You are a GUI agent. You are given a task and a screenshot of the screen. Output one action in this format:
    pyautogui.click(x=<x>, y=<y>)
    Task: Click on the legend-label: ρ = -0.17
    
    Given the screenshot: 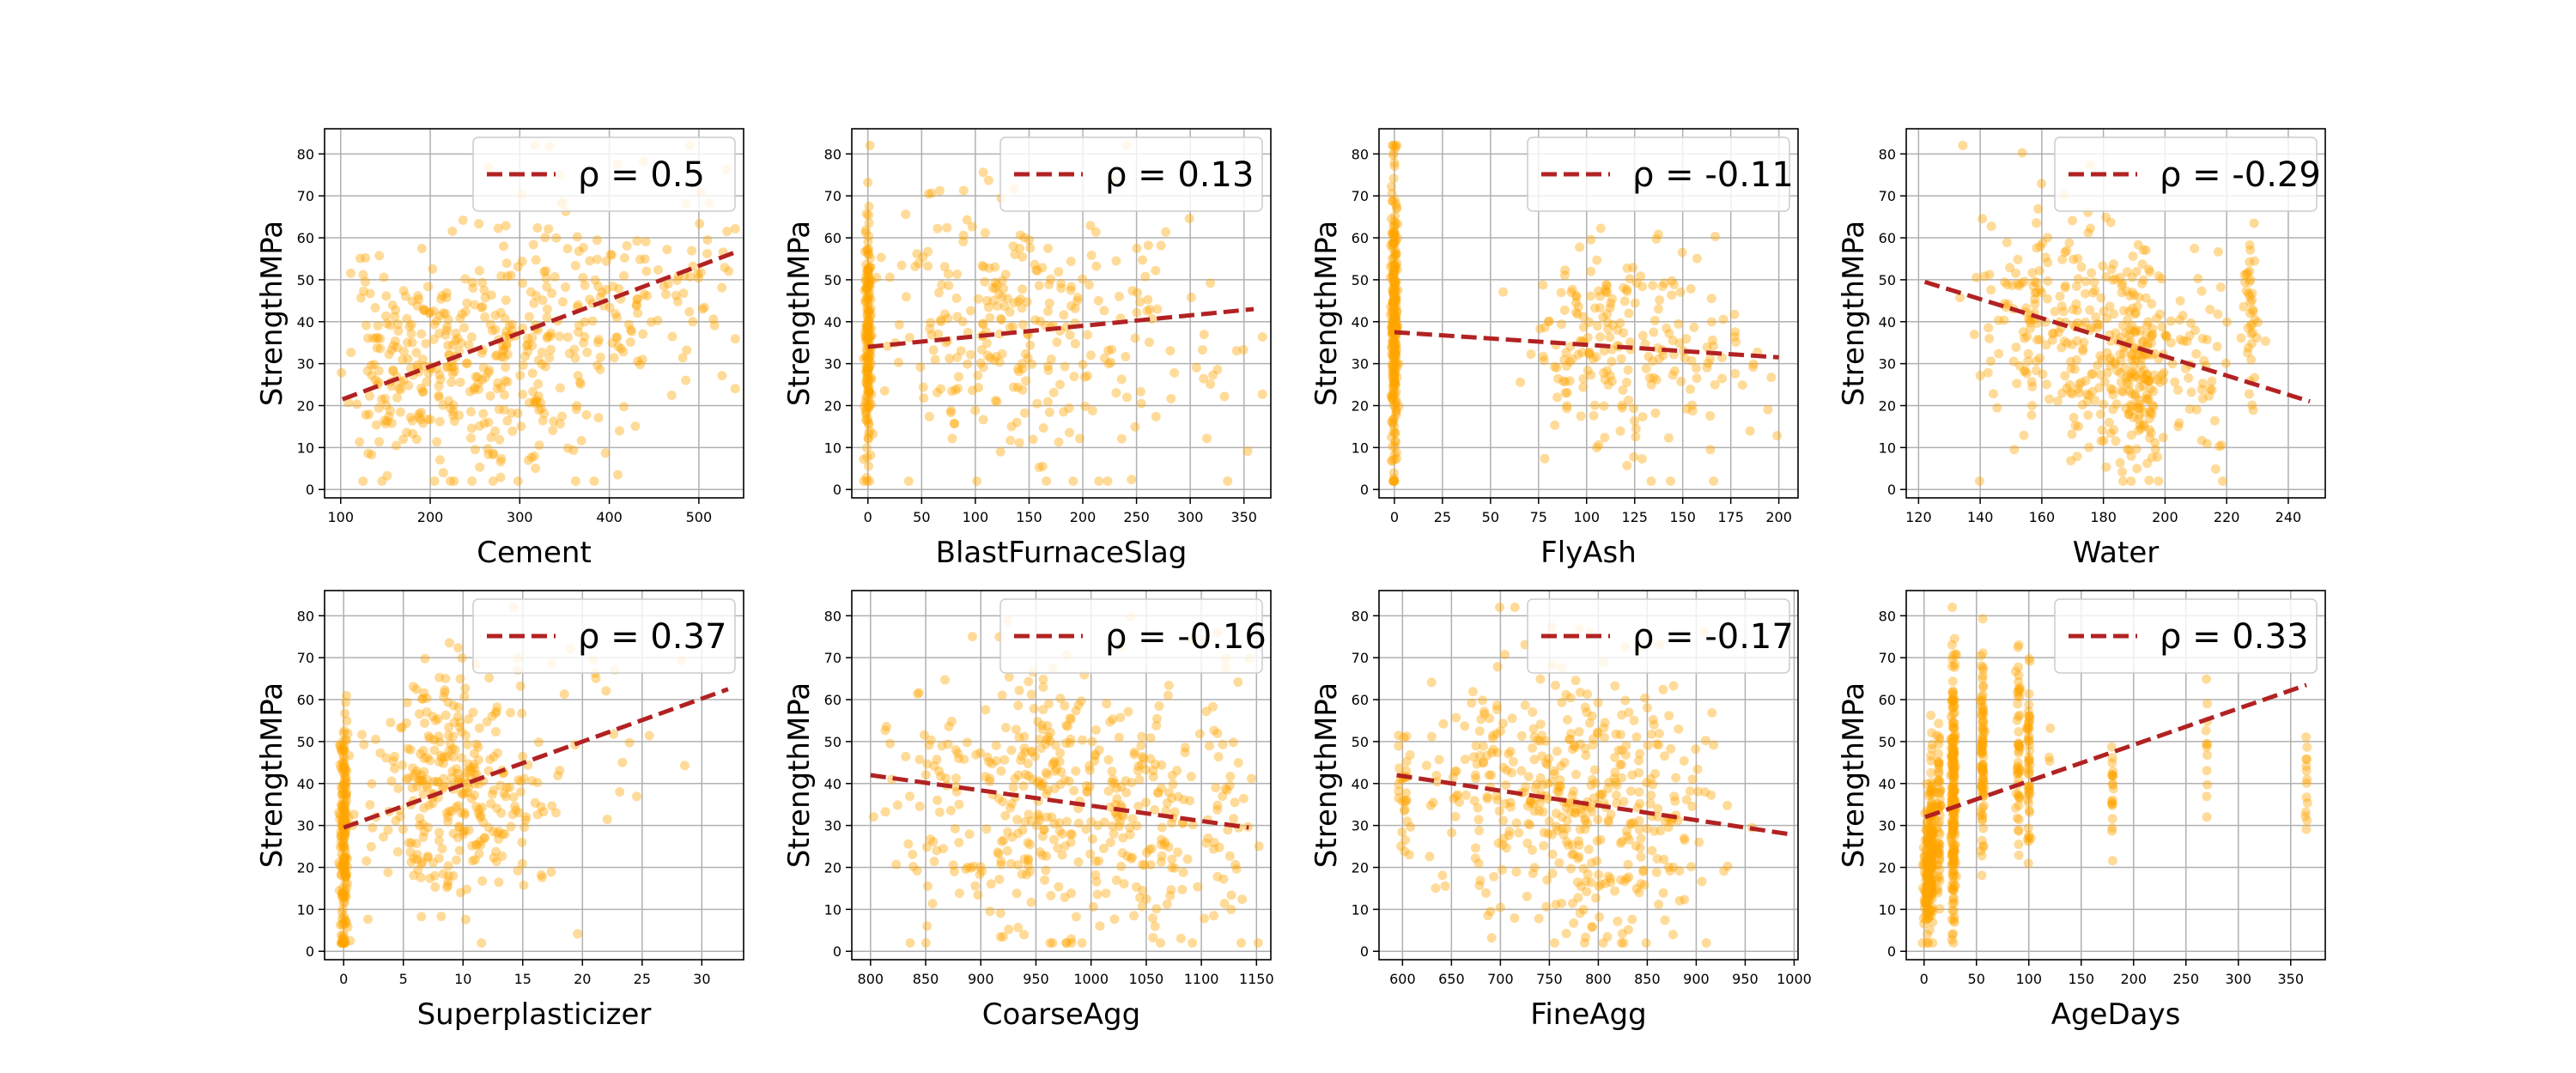 What is the action you would take?
    pyautogui.click(x=1713, y=637)
    